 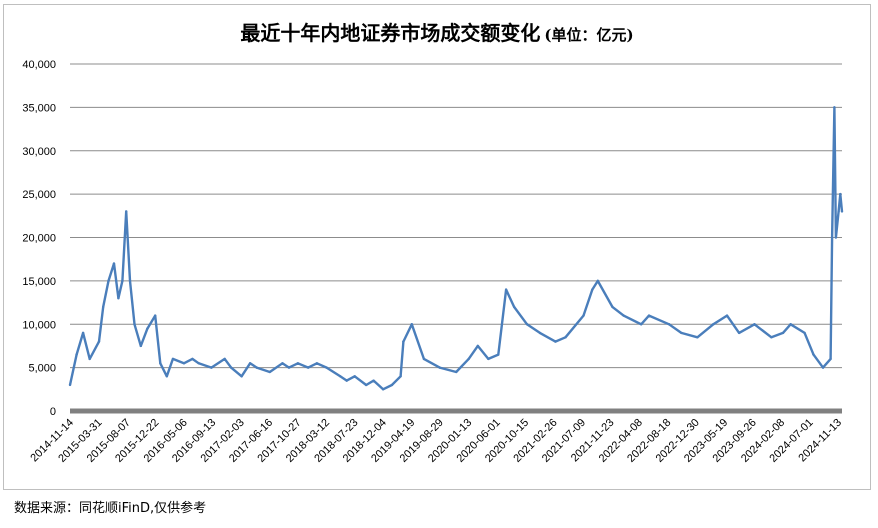 I want to click on y-tick-label: 0, so click(x=53, y=412).